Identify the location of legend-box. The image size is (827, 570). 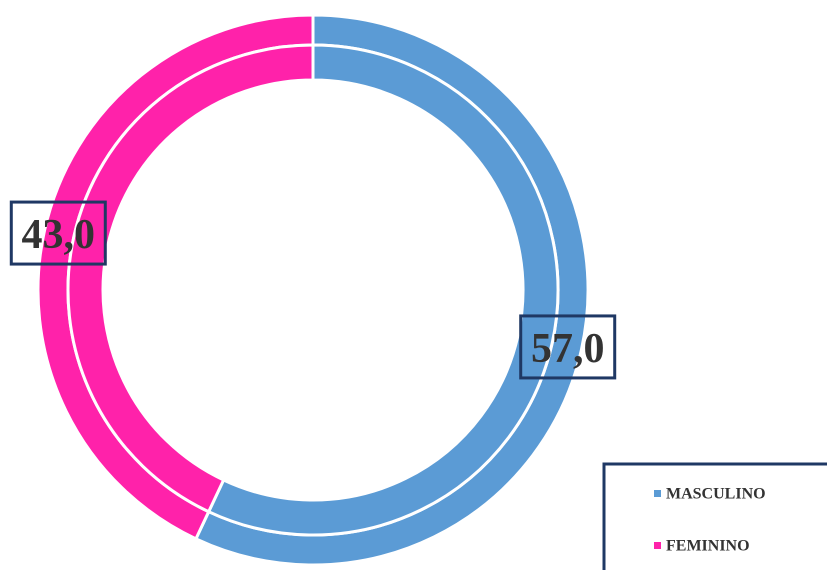
(714, 516).